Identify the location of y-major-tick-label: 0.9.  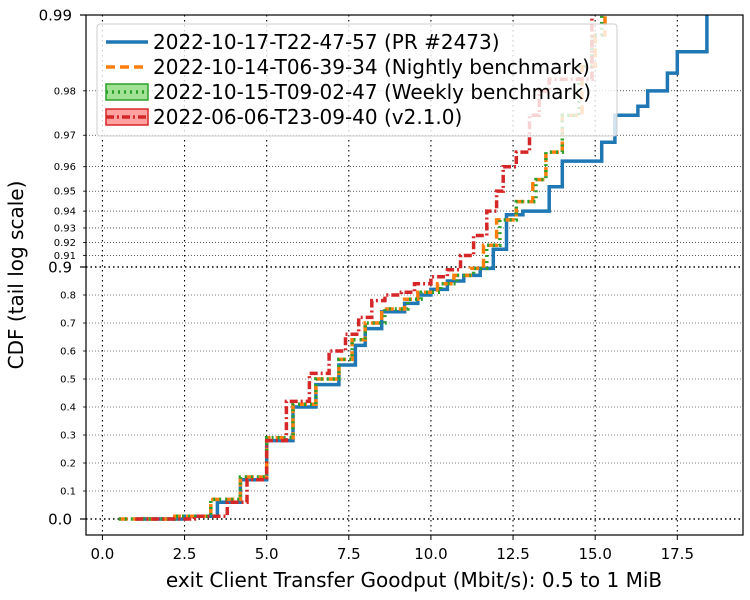
(60, 268).